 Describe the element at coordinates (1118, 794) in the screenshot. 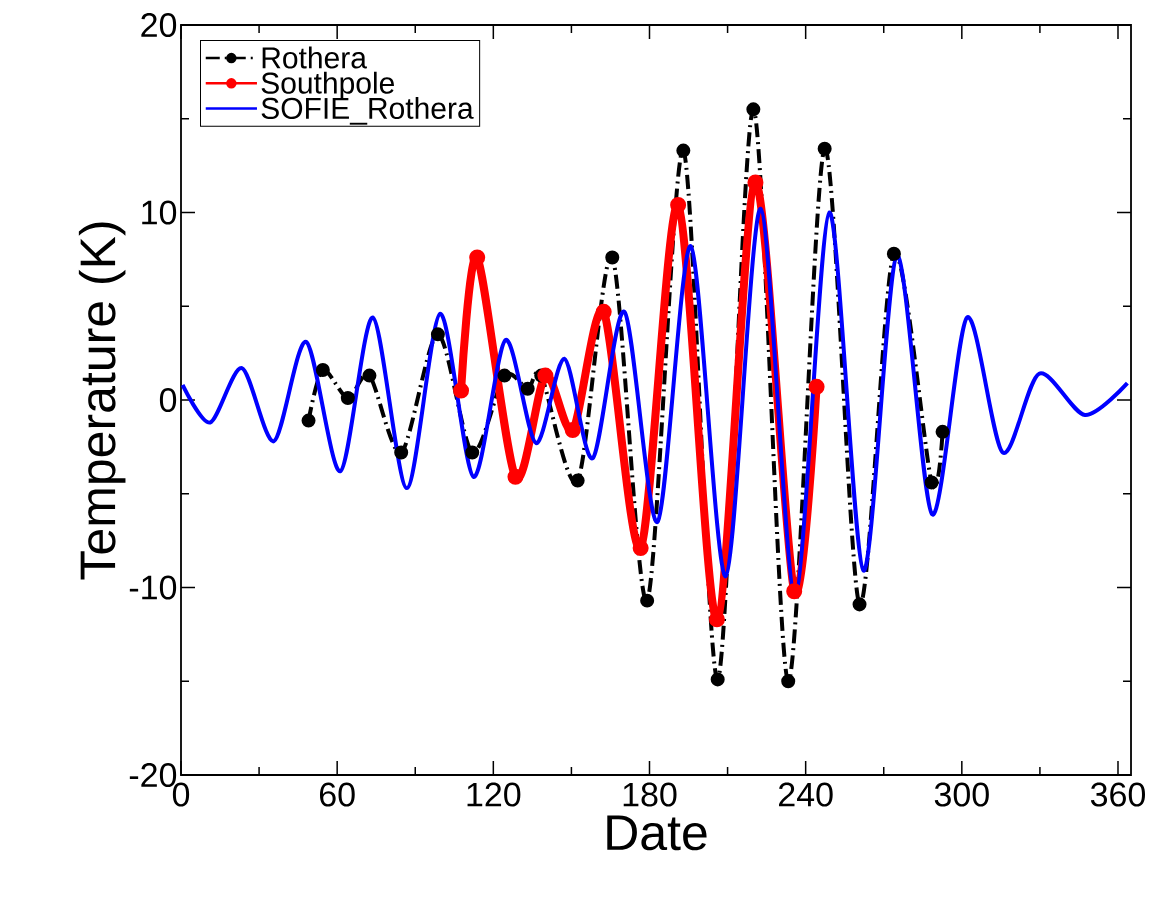

I see `x-tick-label: 360` at that location.